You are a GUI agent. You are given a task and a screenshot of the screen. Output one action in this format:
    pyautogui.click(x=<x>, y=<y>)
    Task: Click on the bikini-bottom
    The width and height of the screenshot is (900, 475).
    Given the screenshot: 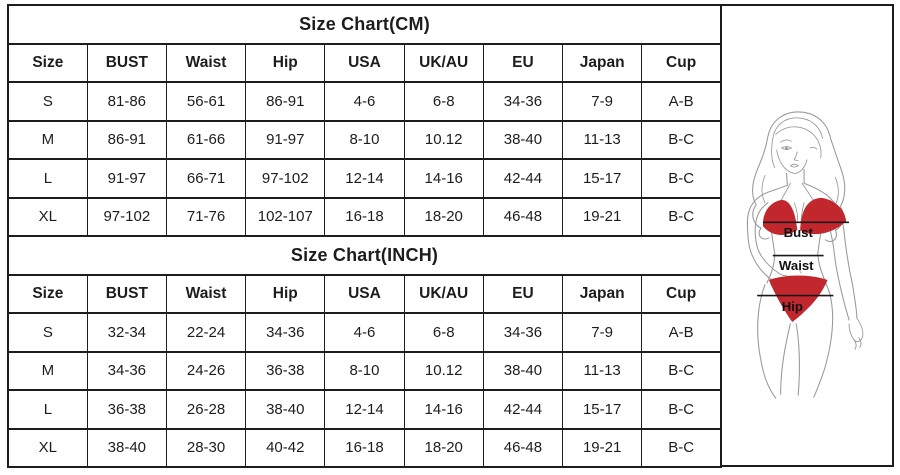 What is the action you would take?
    pyautogui.click(x=798, y=298)
    